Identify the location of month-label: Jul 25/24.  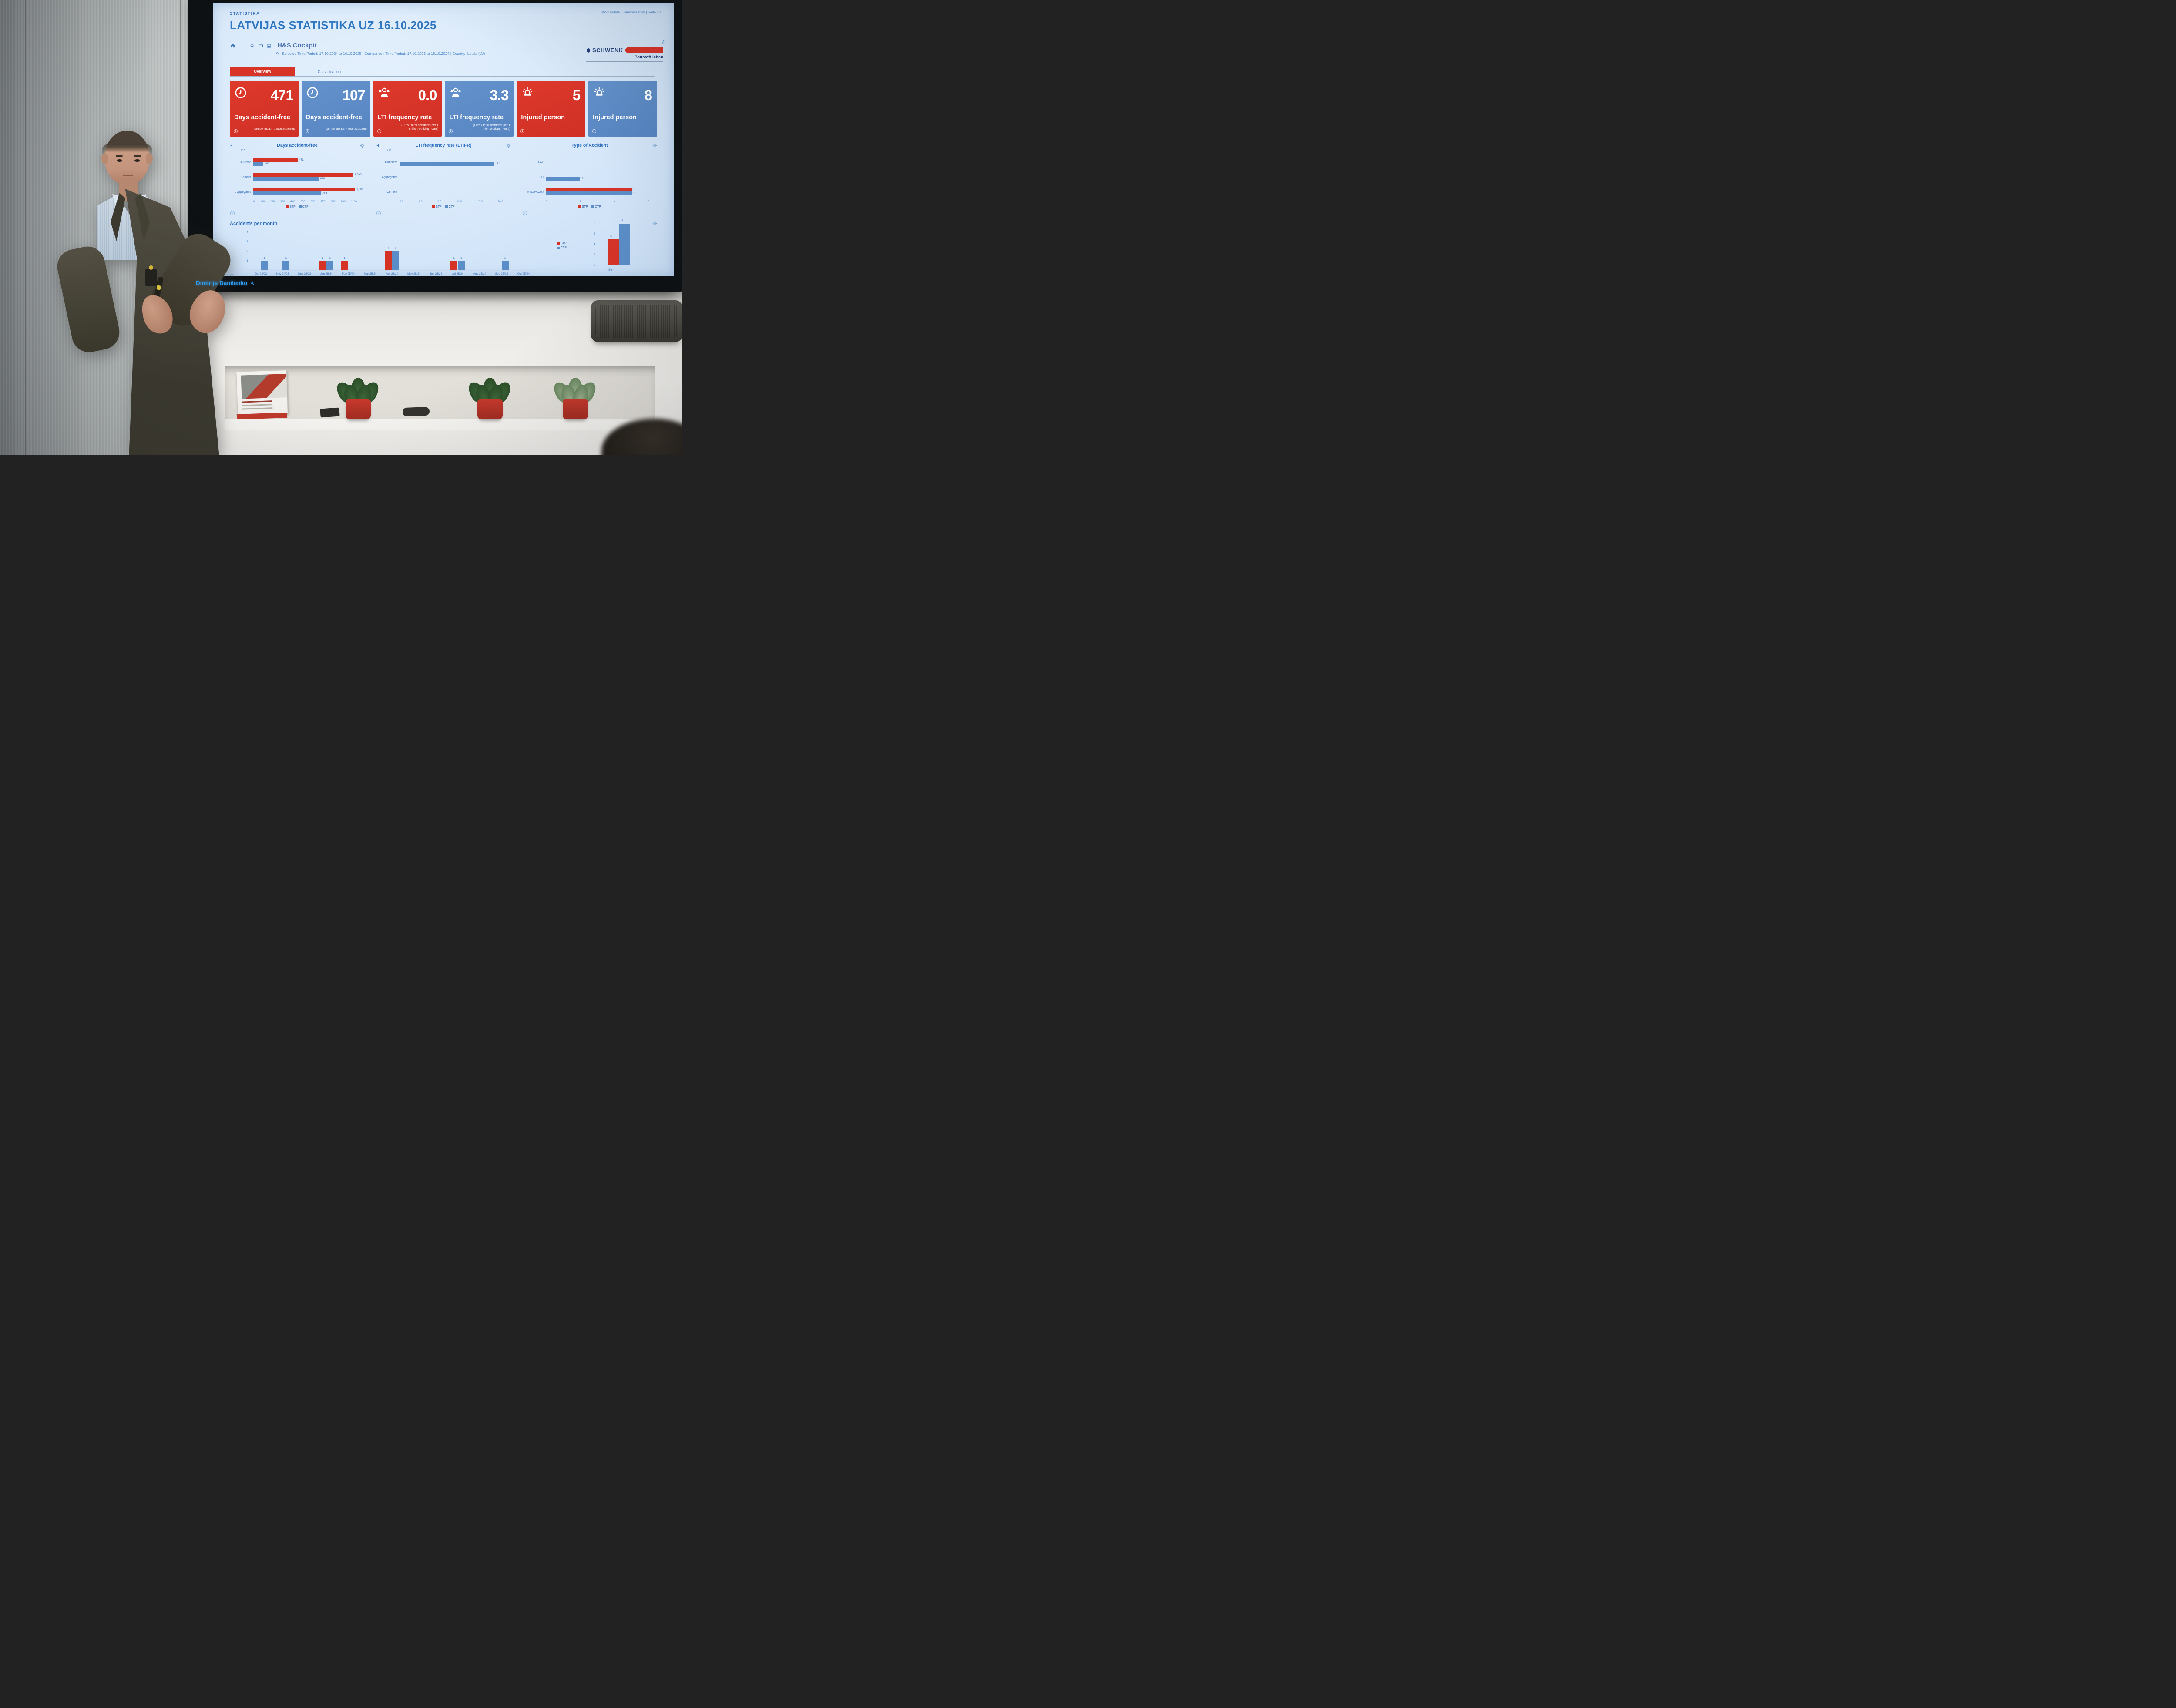
(458, 273).